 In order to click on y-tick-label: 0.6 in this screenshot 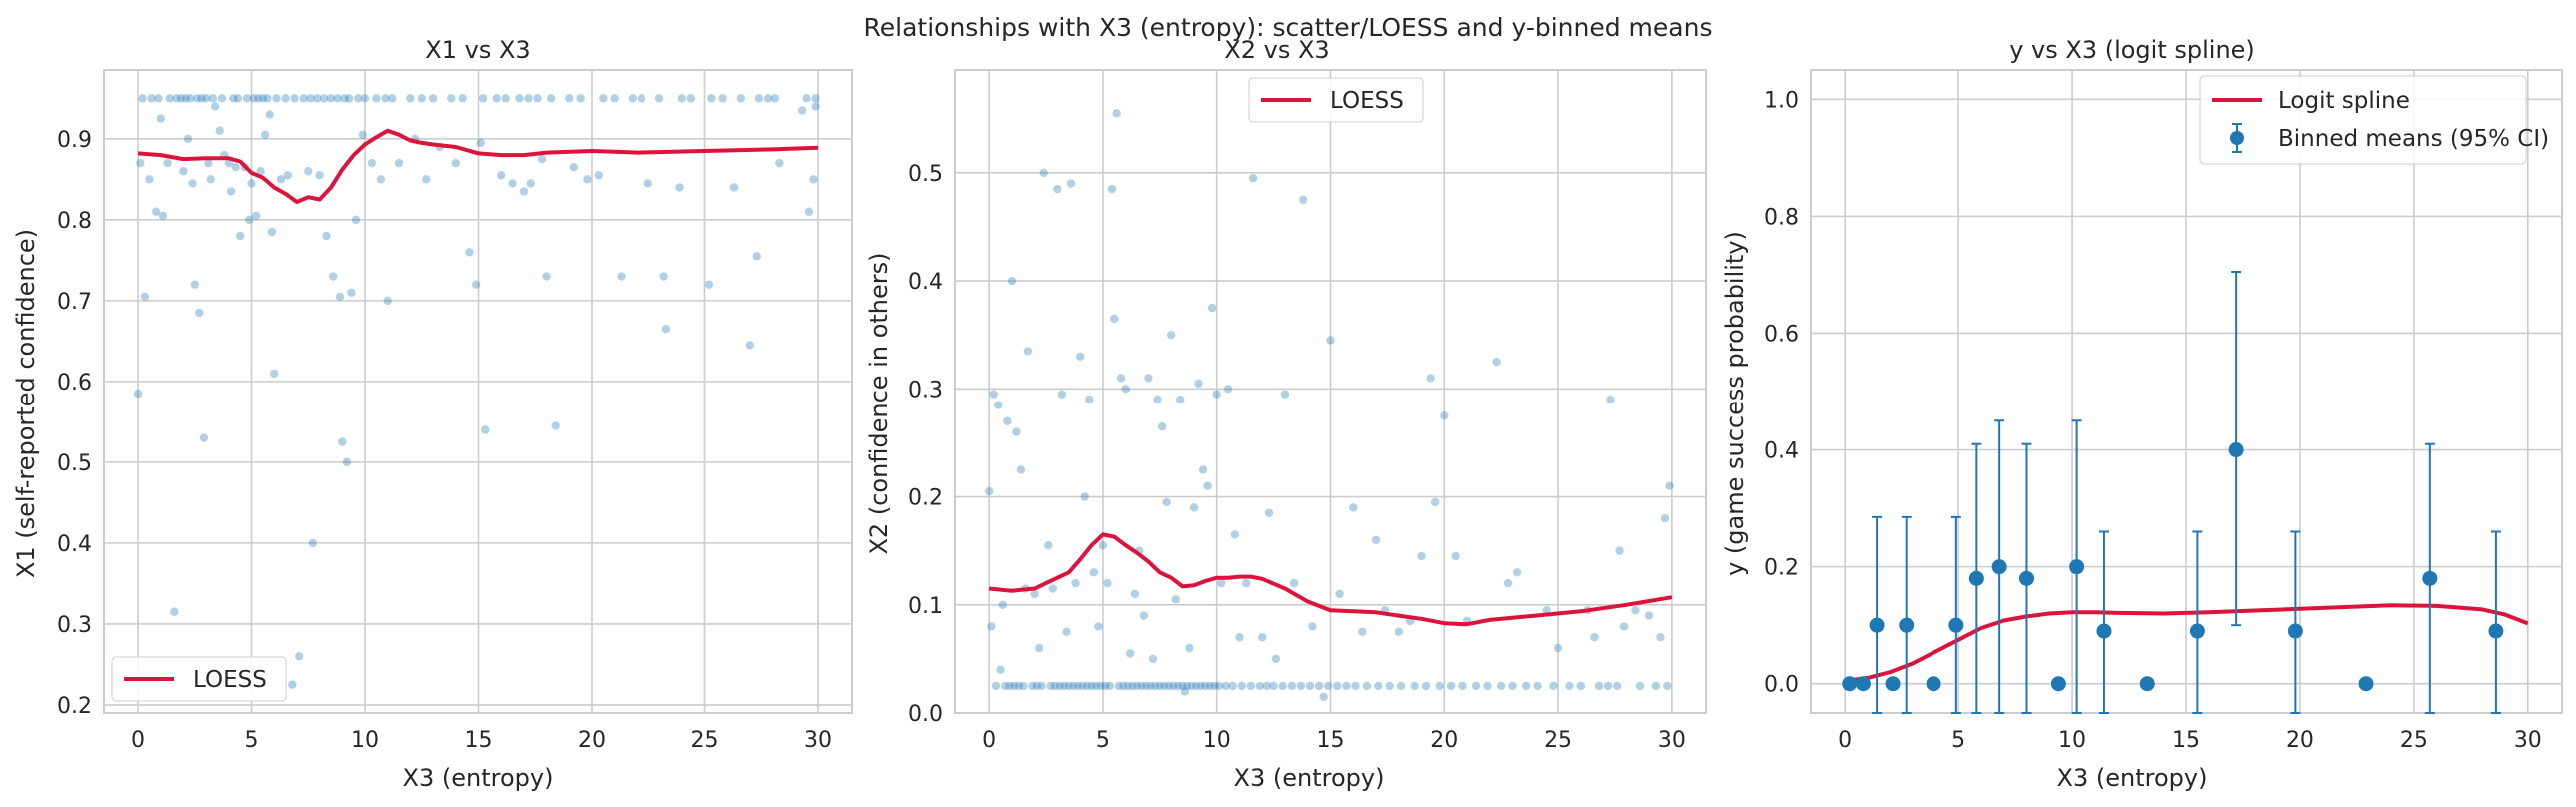, I will do `click(1781, 334)`.